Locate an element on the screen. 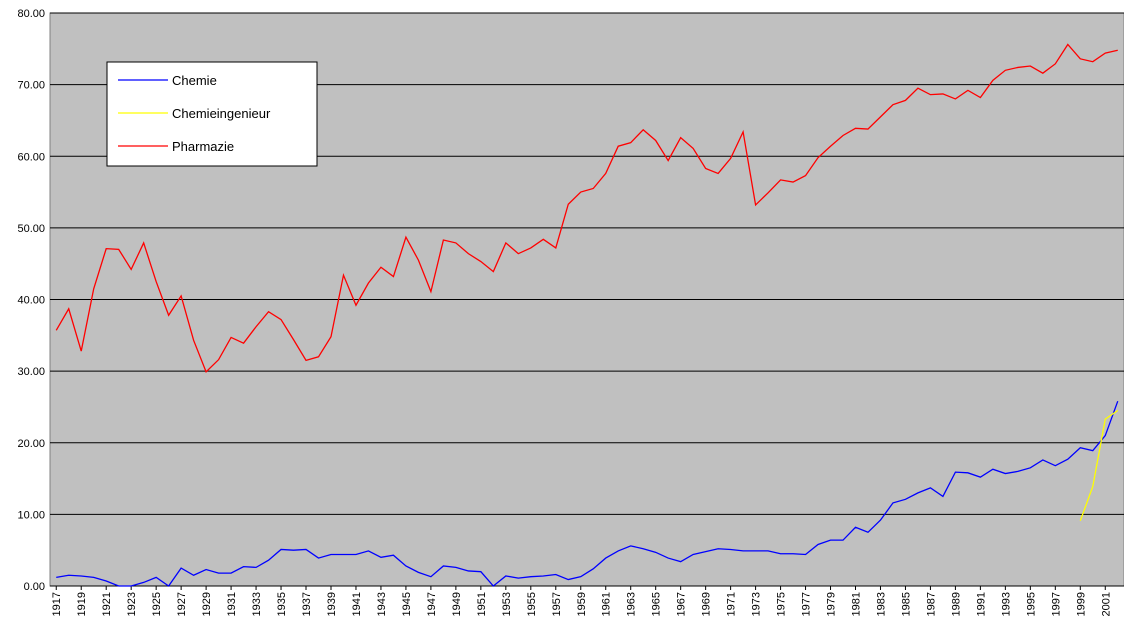 The width and height of the screenshot is (1124, 626). x-tick-label: 1973 is located at coordinates (757, 604).